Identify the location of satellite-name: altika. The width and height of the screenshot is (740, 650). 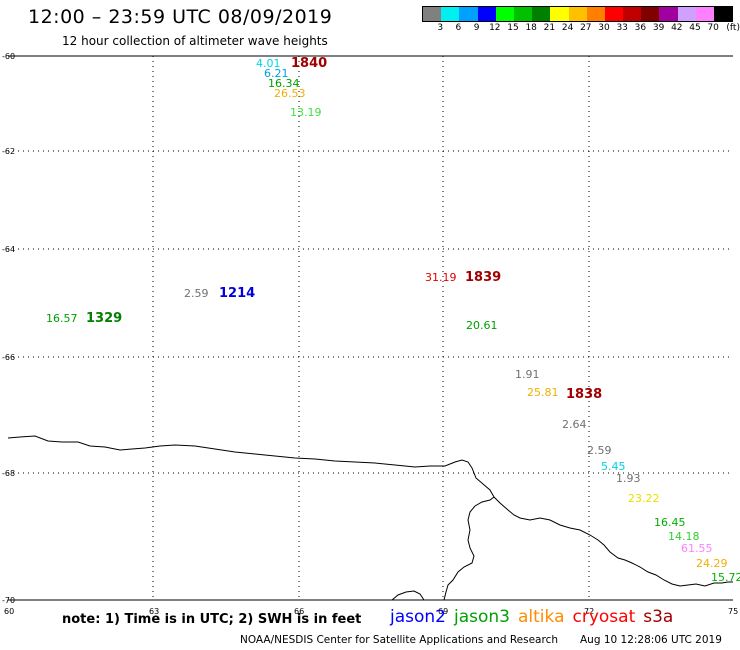
(541, 617).